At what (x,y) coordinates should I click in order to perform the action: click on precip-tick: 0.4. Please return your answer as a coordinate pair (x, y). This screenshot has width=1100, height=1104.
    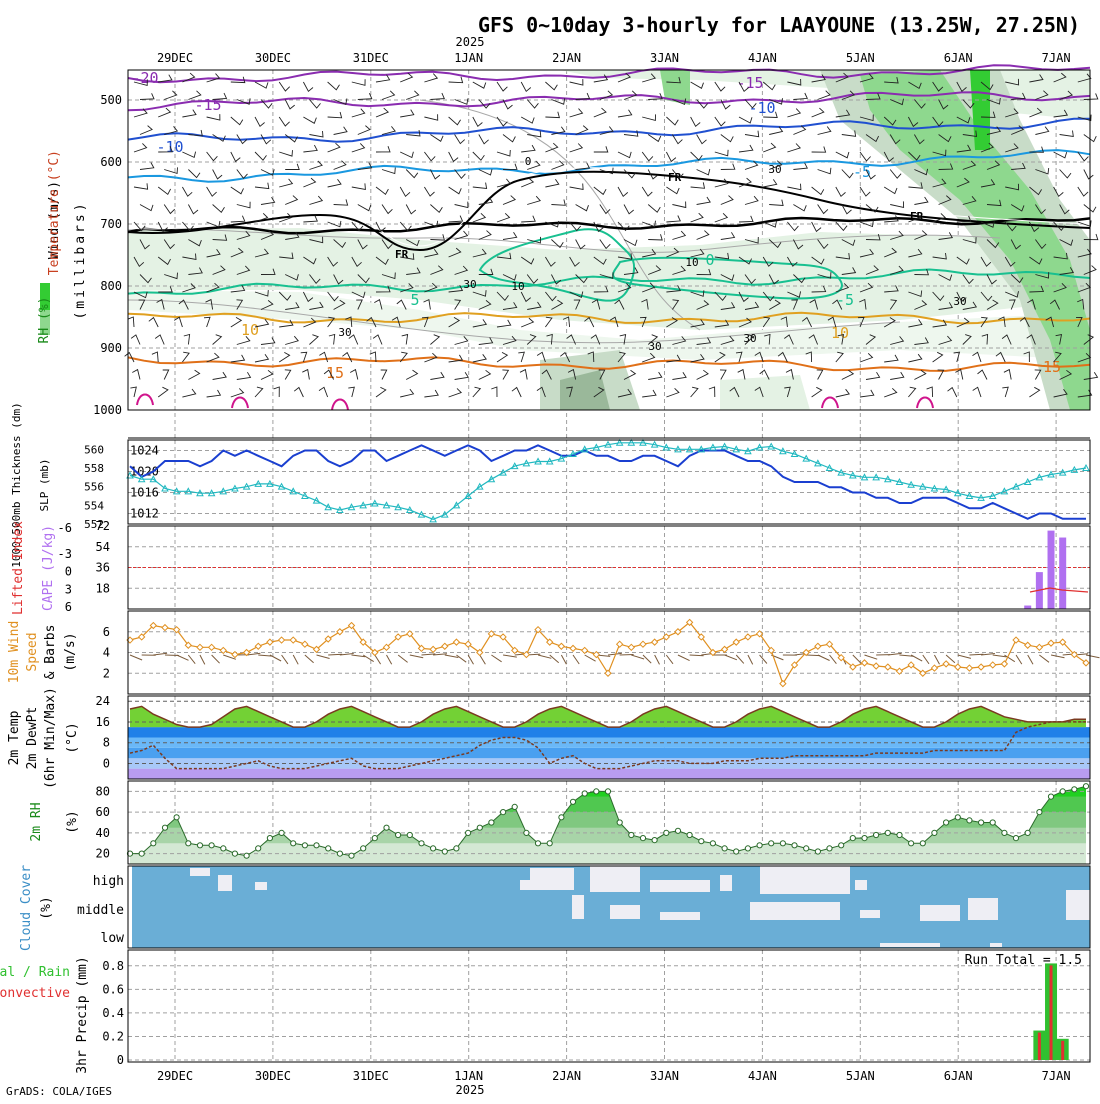
    Looking at the image, I should click on (113, 1013).